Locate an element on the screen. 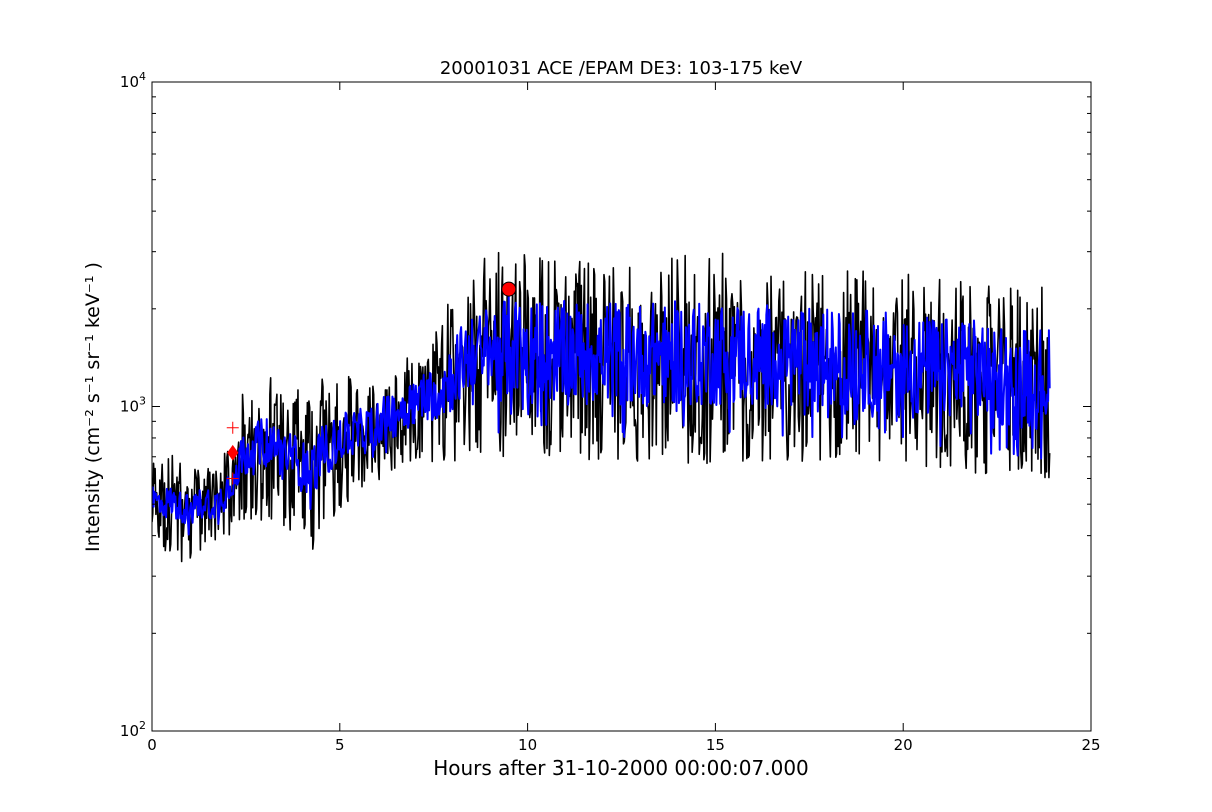  x-axis-label: Hours after 31-10-2000 00:00:07.000 is located at coordinates (621, 768).